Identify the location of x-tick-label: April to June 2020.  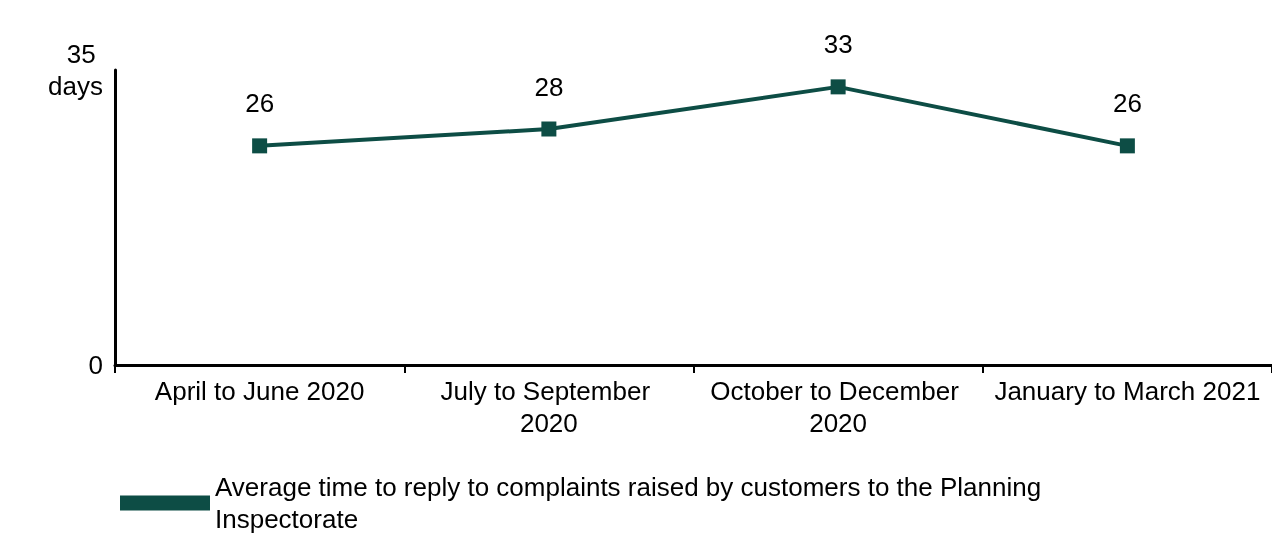
(259, 391).